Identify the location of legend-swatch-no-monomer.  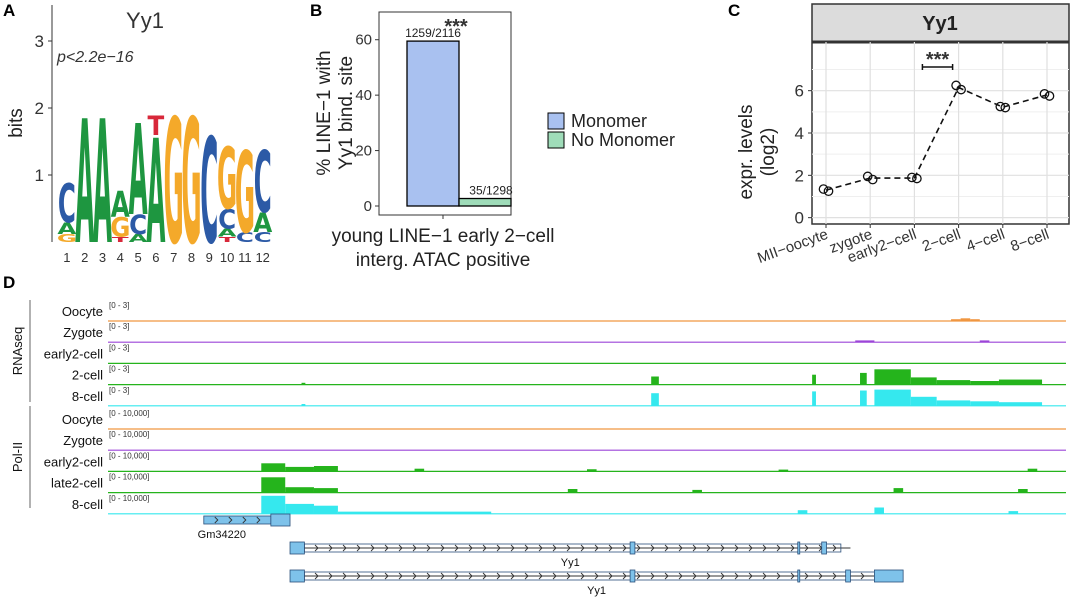
(556, 140).